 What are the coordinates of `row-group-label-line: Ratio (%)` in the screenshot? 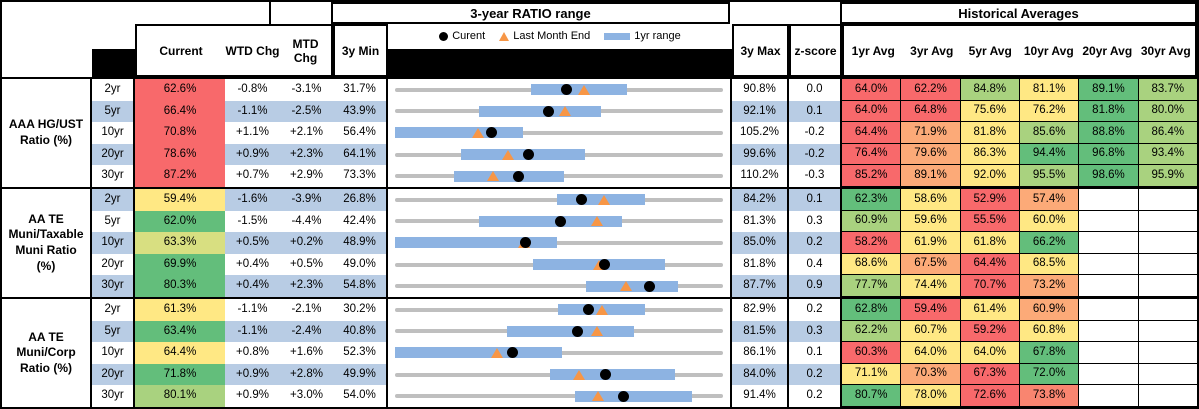 It's located at (46, 140).